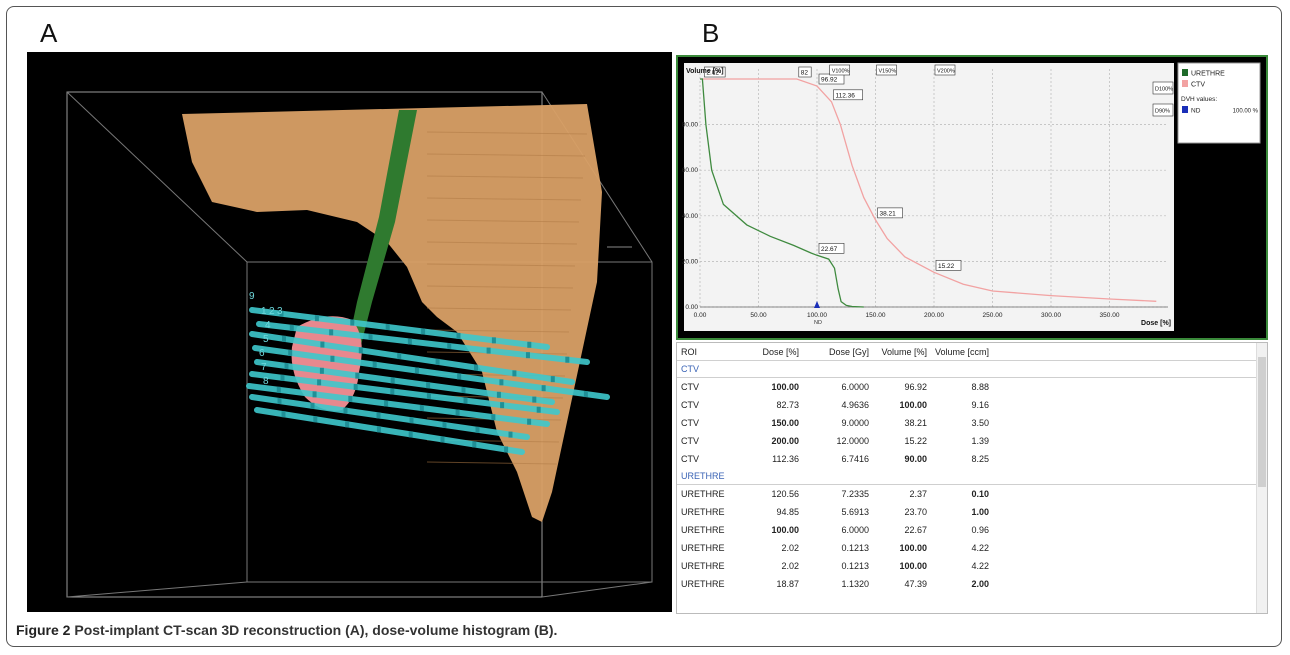  I want to click on table-cell: 1.39, so click(980, 441).